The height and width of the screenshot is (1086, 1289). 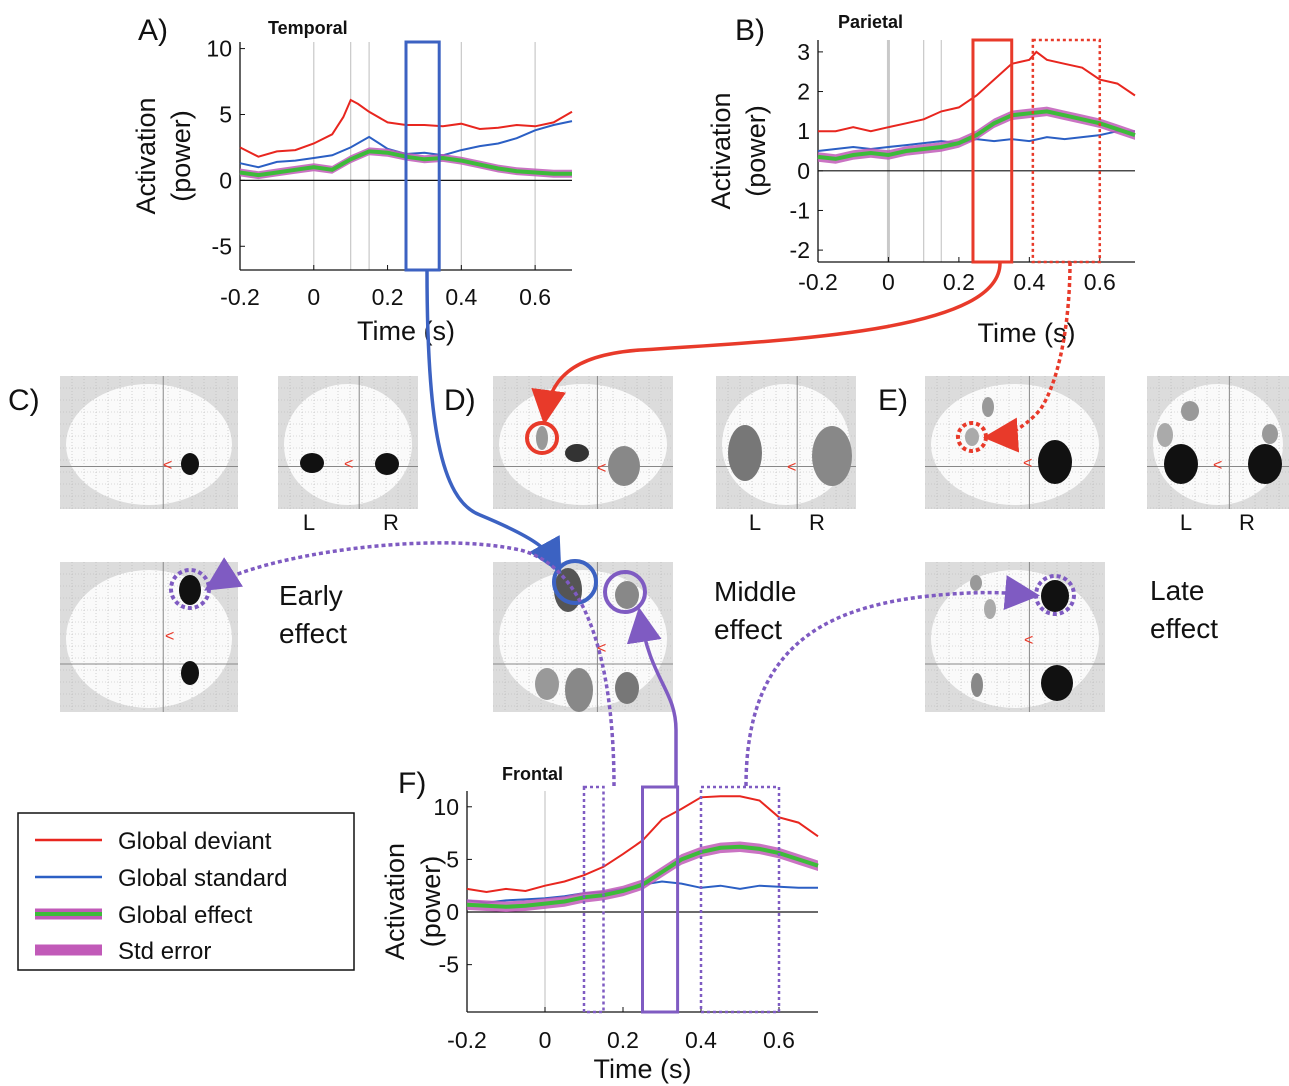 I want to click on hemisphere-right-label-e: R, so click(x=1247, y=522).